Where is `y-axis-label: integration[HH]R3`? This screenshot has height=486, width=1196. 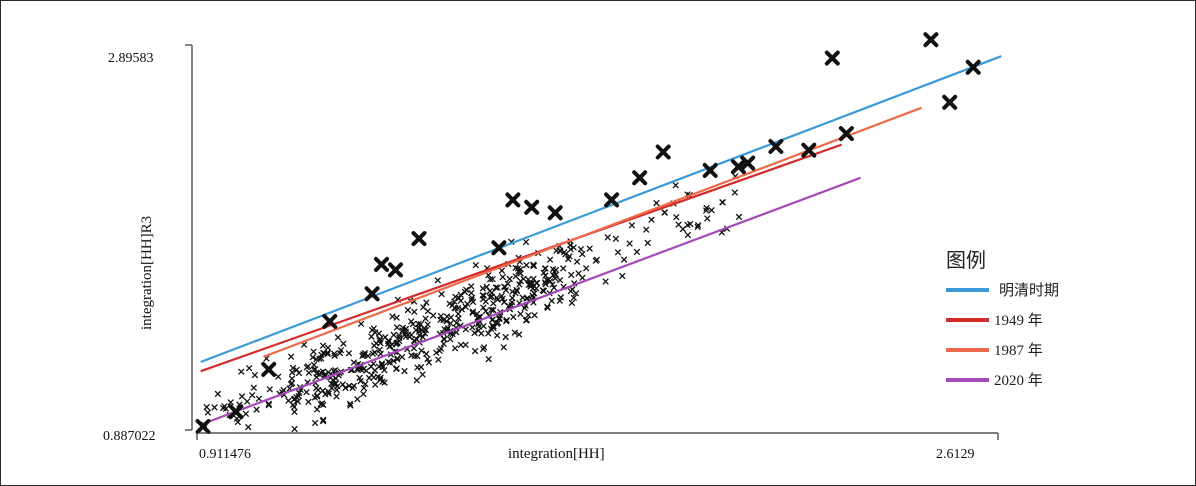
y-axis-label: integration[HH]R3 is located at coordinates (147, 273).